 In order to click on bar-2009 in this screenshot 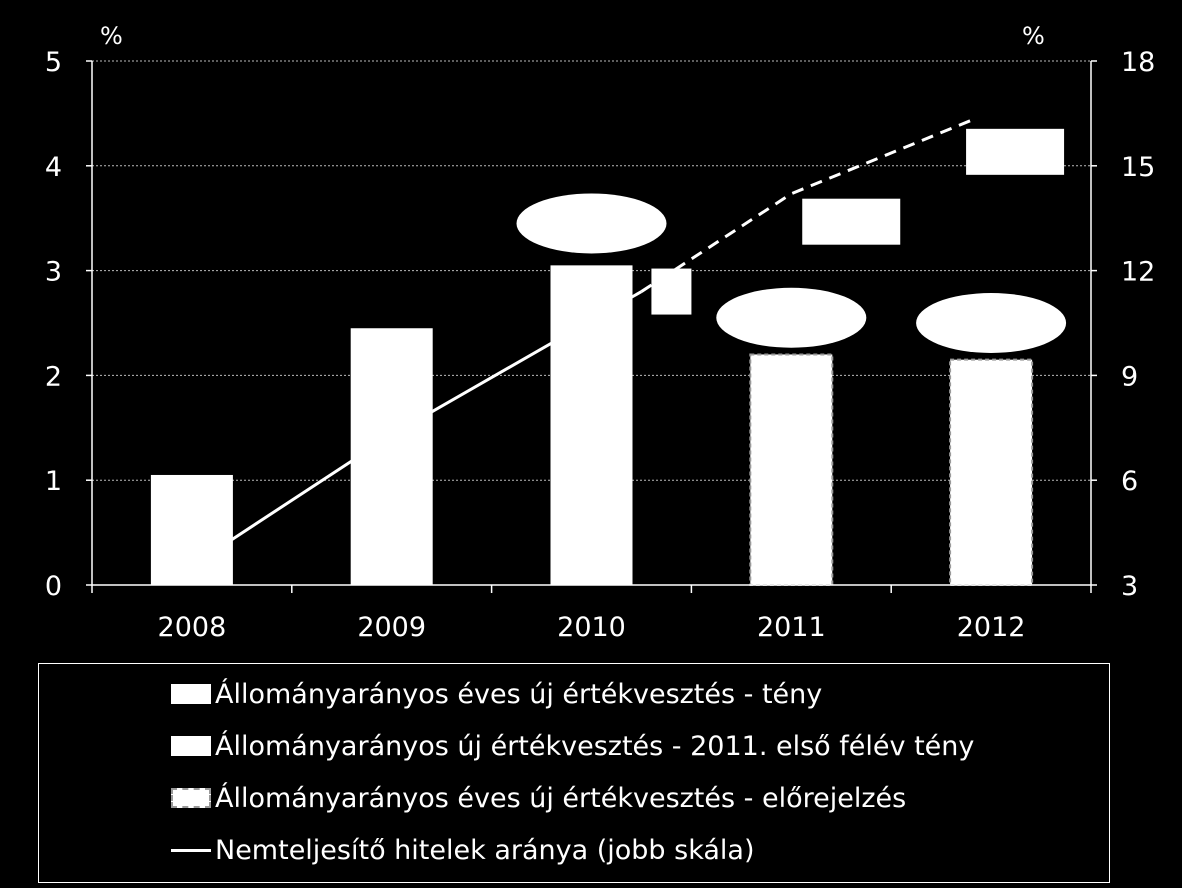, I will do `click(391, 456)`.